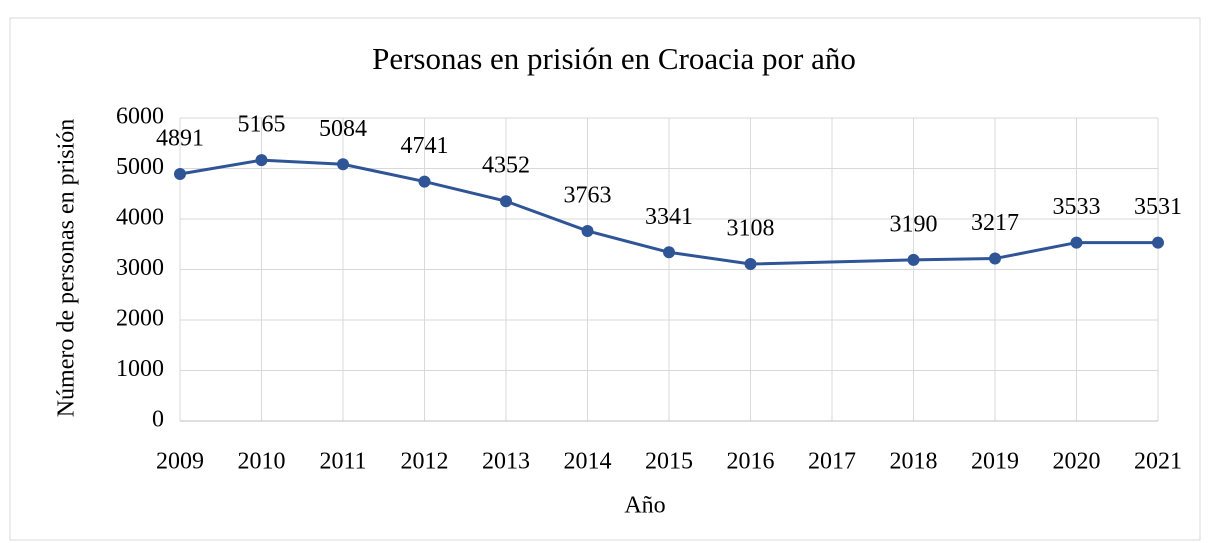  What do you see at coordinates (751, 229) in the screenshot?
I see `data-label: 3108` at bounding box center [751, 229].